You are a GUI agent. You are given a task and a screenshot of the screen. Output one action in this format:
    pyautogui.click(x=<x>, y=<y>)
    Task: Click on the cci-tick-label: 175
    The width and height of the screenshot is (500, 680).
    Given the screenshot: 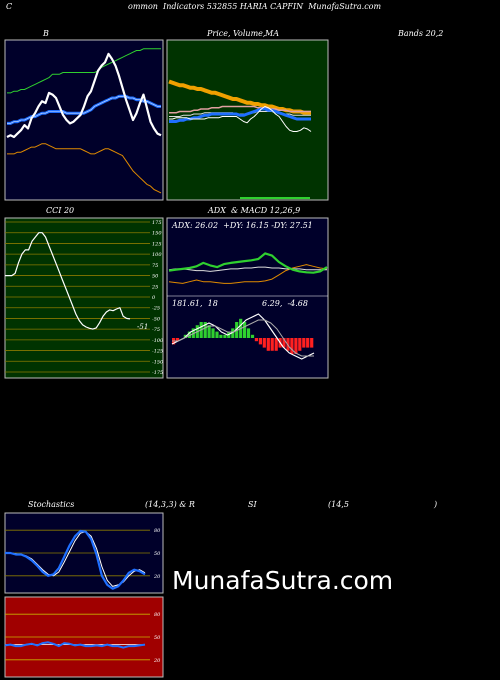 What is the action you would take?
    pyautogui.click(x=157, y=223)
    